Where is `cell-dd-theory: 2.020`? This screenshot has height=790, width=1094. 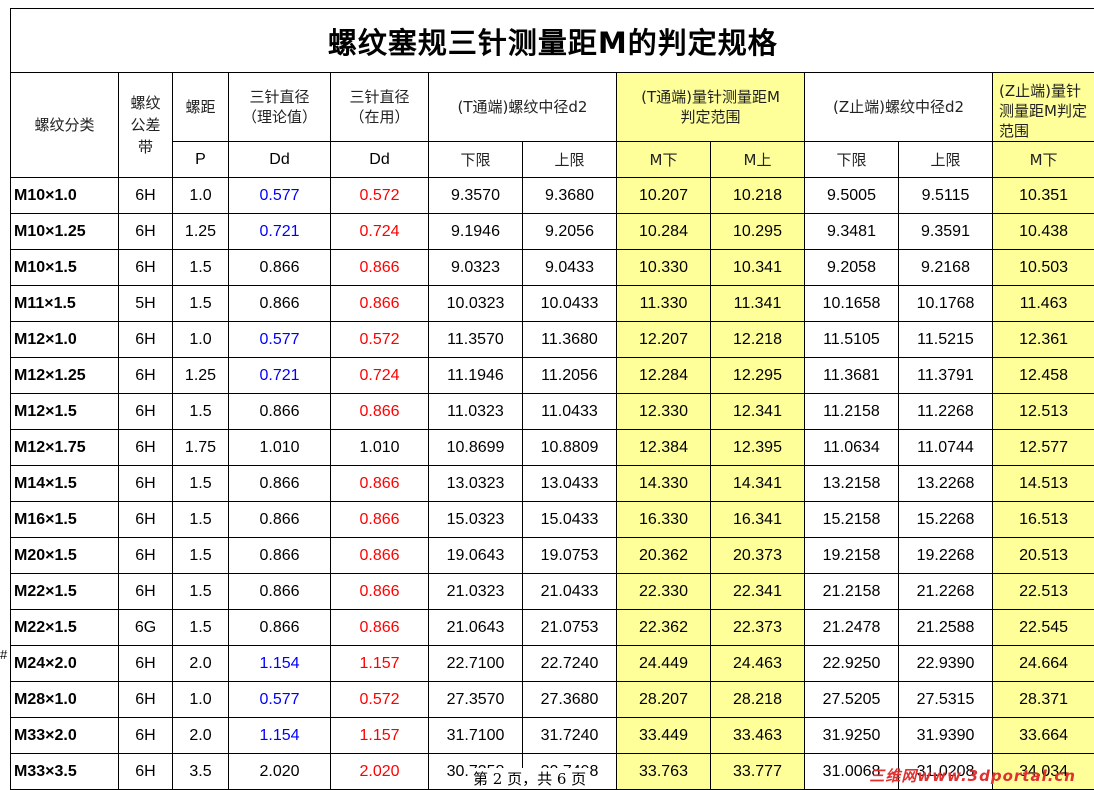 cell-dd-theory: 2.020 is located at coordinates (280, 772).